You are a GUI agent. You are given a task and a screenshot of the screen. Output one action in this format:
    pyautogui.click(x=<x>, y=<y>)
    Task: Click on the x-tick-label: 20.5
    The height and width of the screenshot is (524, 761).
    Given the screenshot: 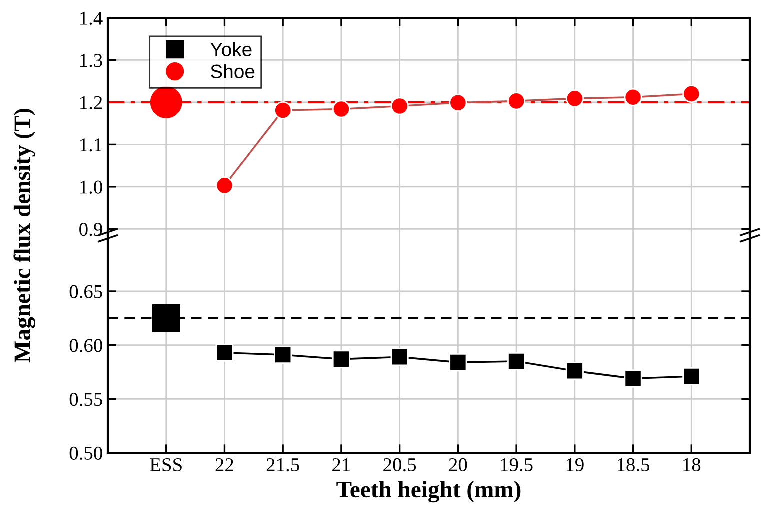 What is the action you would take?
    pyautogui.click(x=400, y=465)
    